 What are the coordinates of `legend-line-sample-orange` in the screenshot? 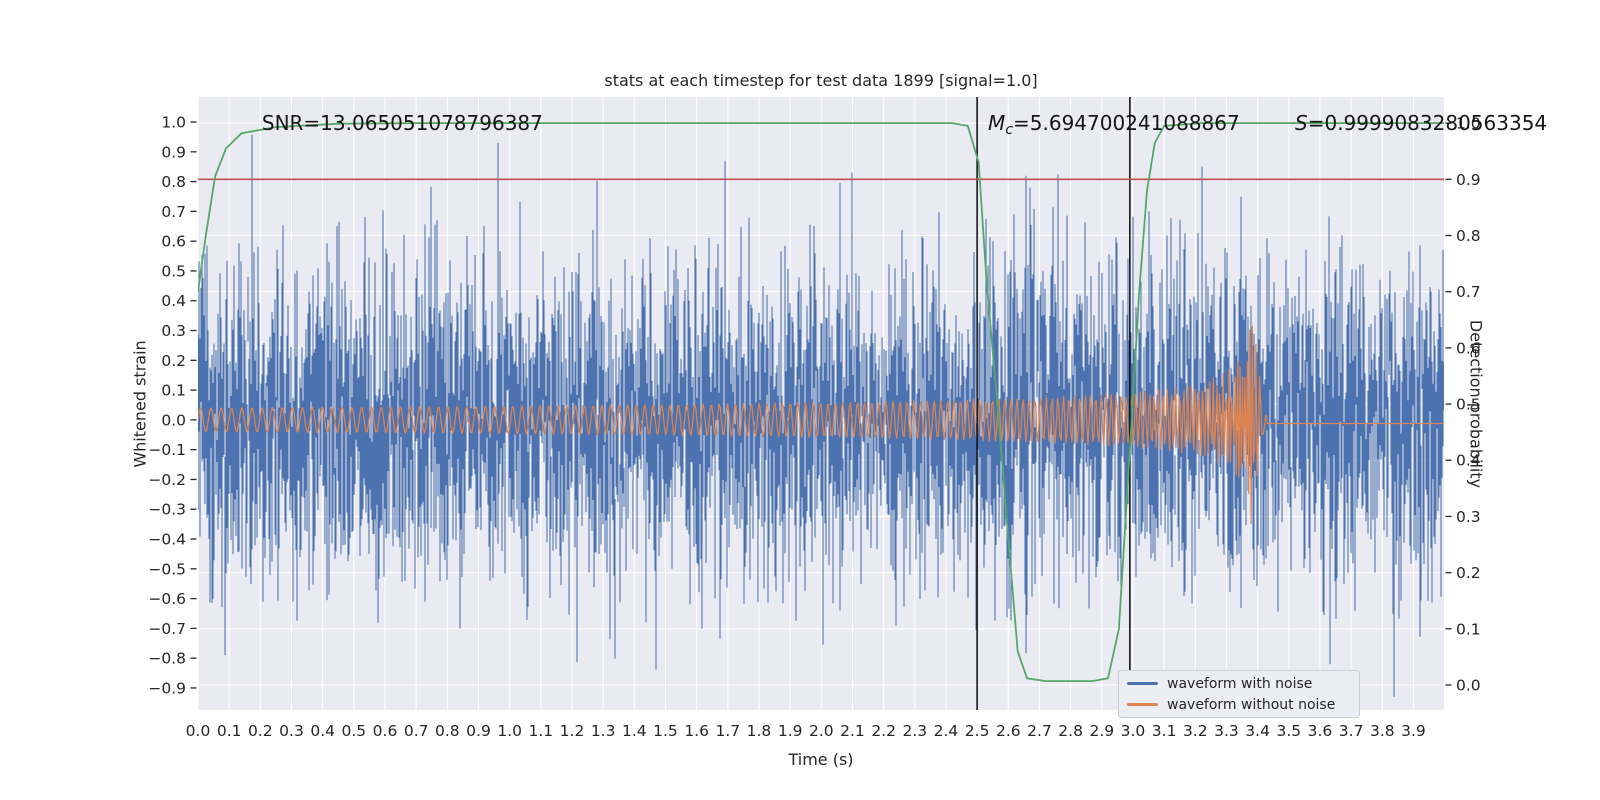 It's located at (1142, 704).